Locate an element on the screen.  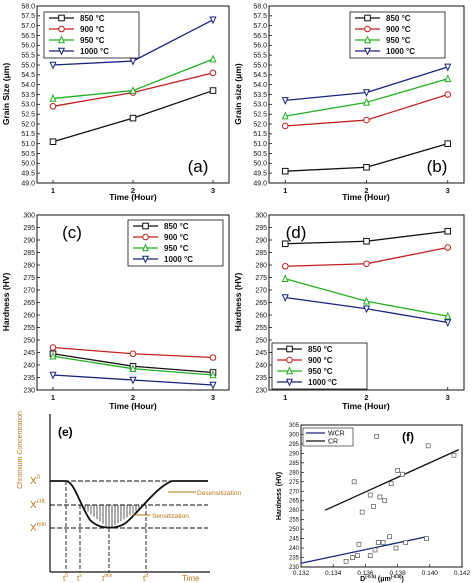
panel-f-label: (f) is located at coordinates (408, 437).